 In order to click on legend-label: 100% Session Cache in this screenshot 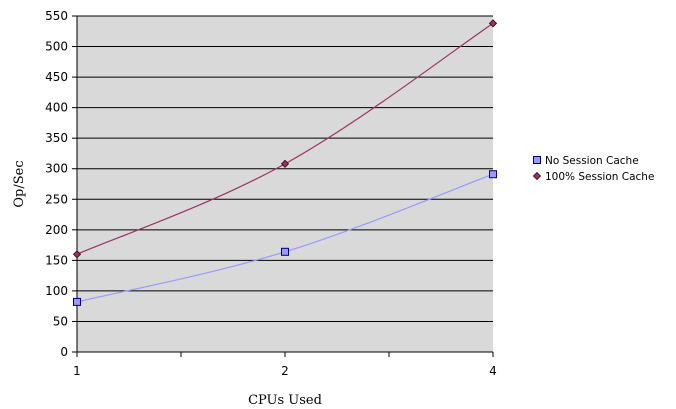, I will do `click(599, 177)`.